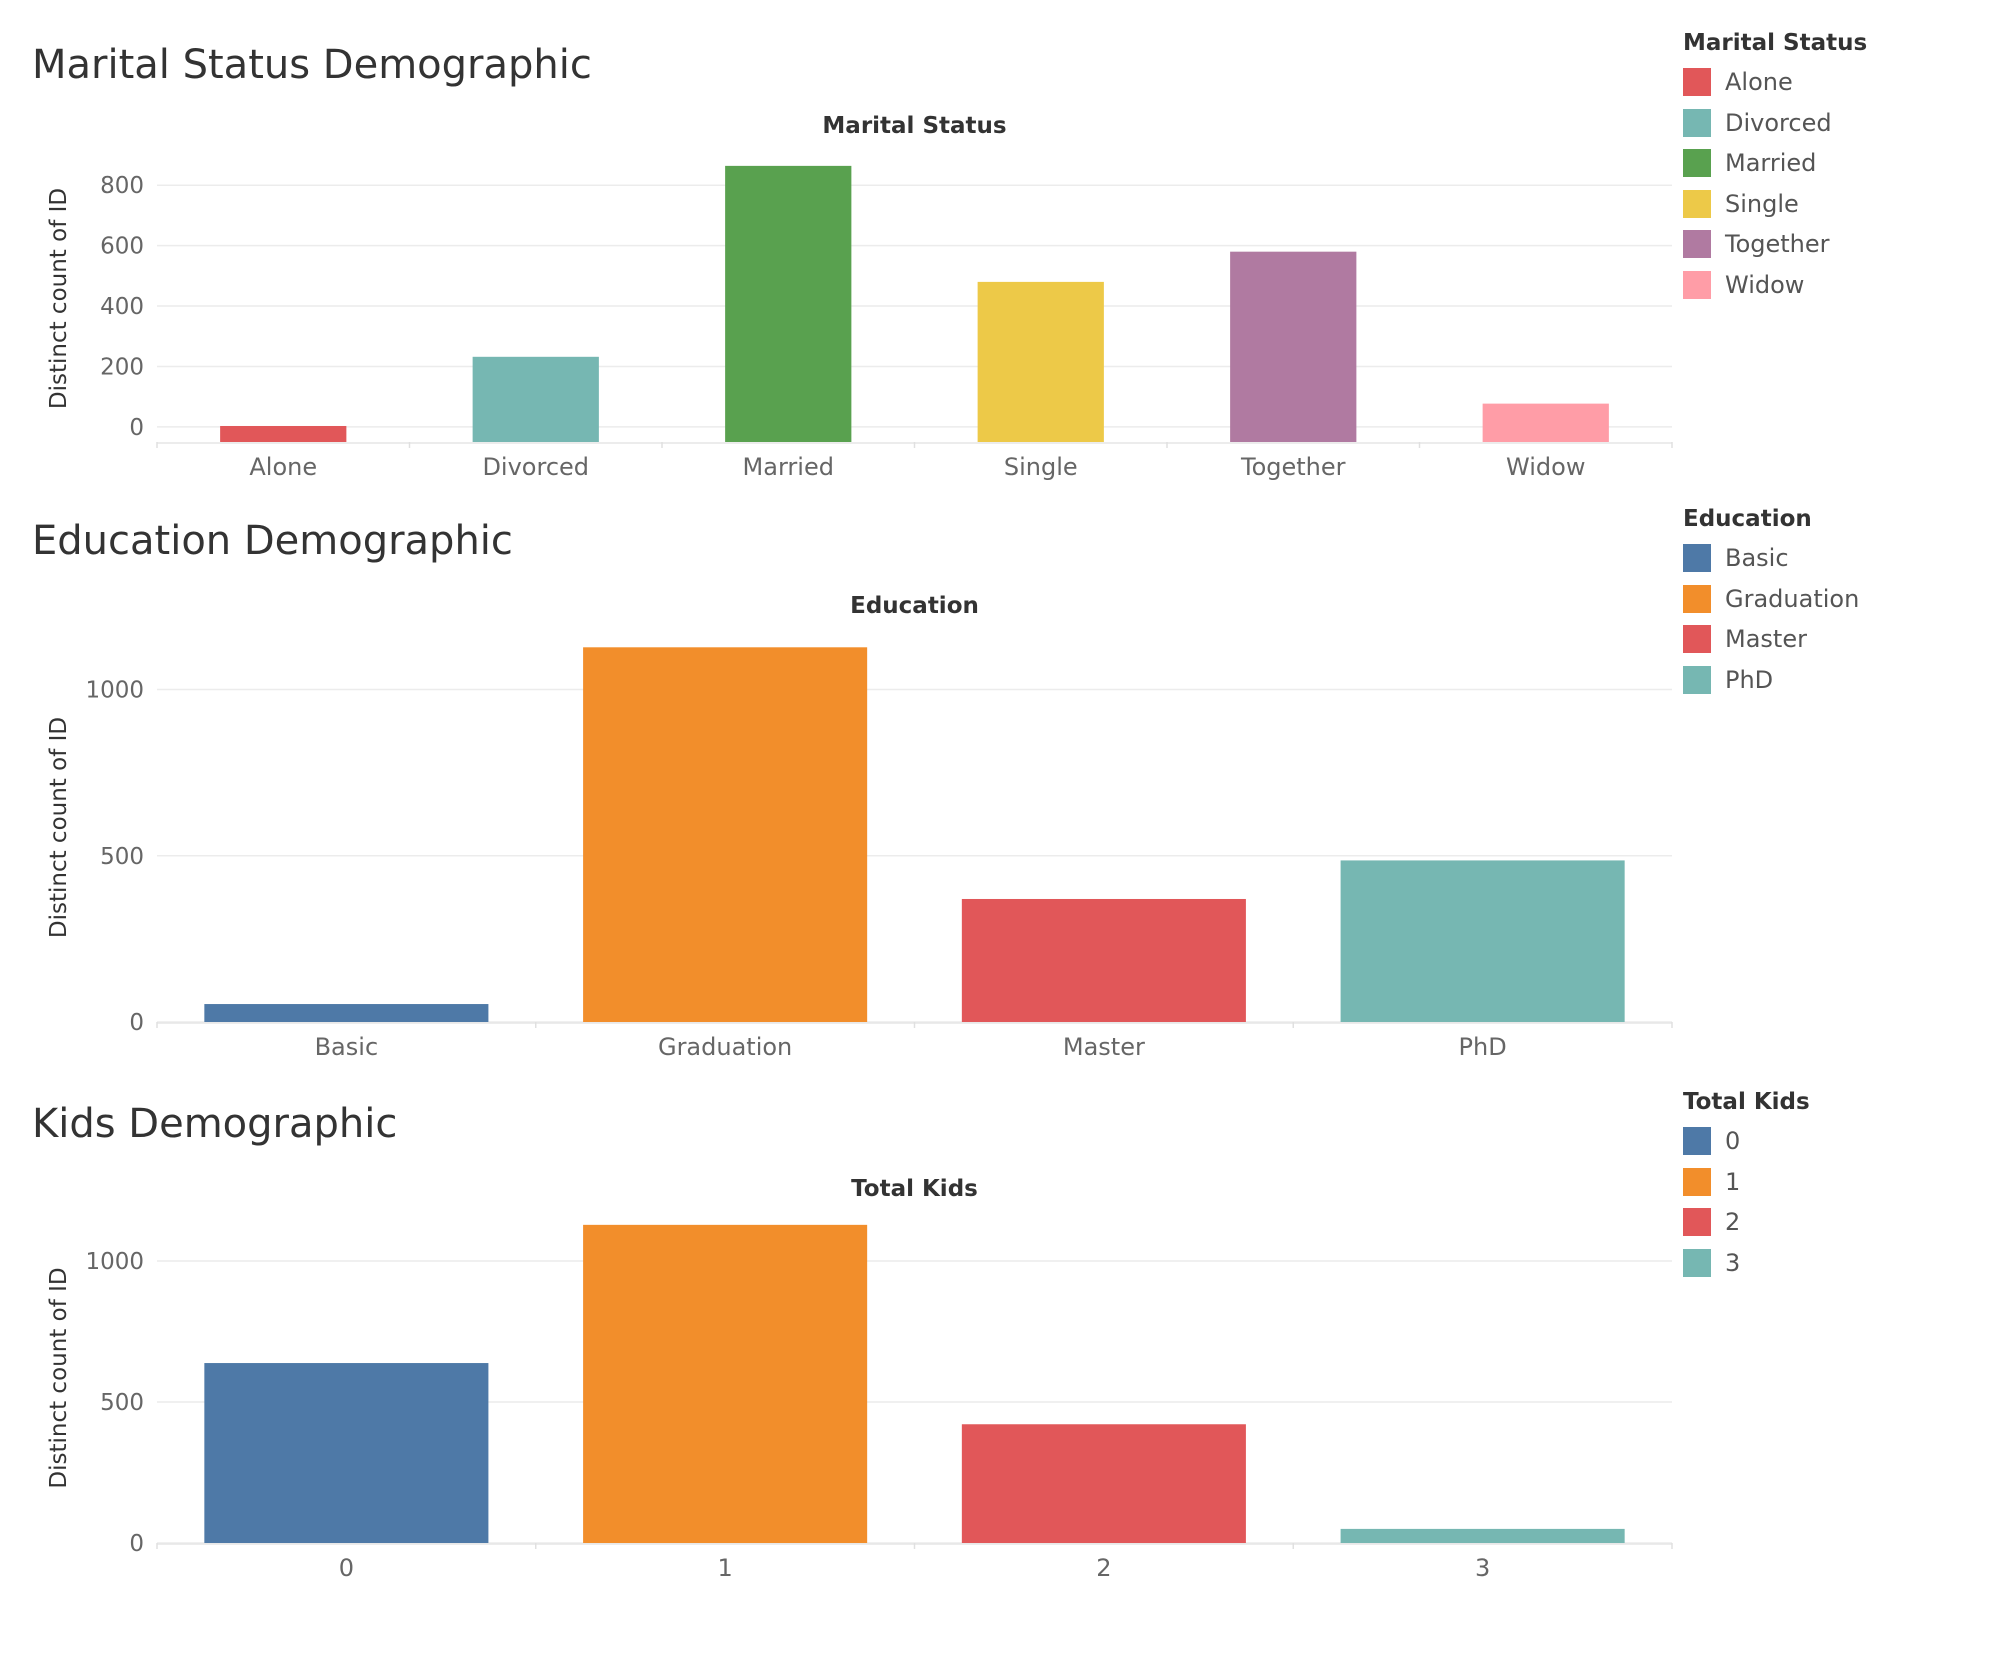 Image resolution: width=2000 pixels, height=1663 pixels. I want to click on y-tick-label: 800, so click(122, 186).